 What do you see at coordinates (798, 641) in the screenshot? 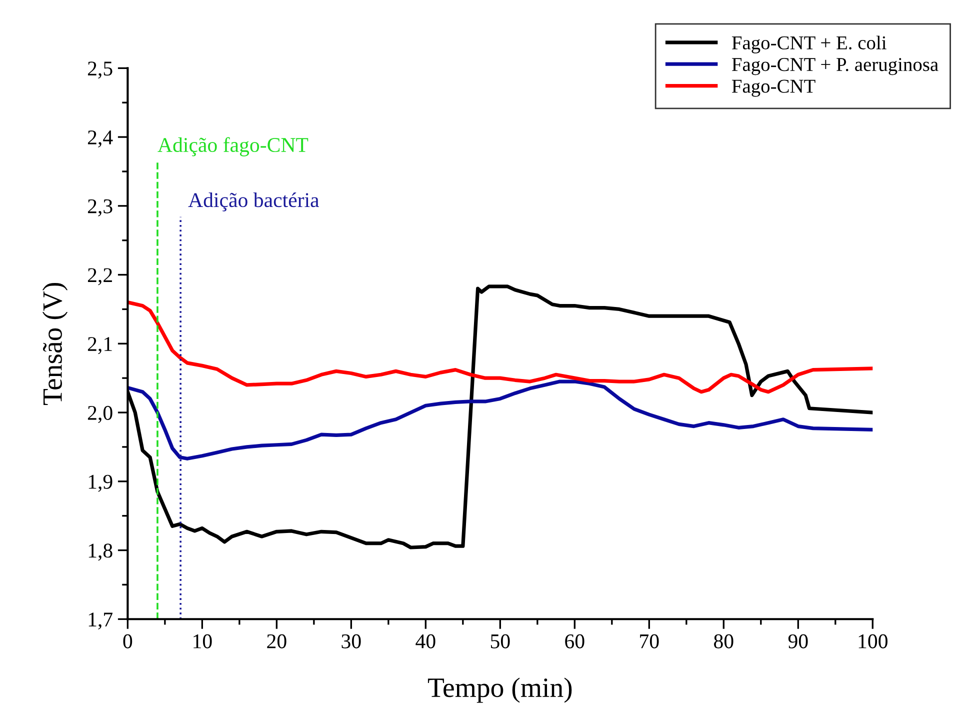
I see `x-tick-label: 90` at bounding box center [798, 641].